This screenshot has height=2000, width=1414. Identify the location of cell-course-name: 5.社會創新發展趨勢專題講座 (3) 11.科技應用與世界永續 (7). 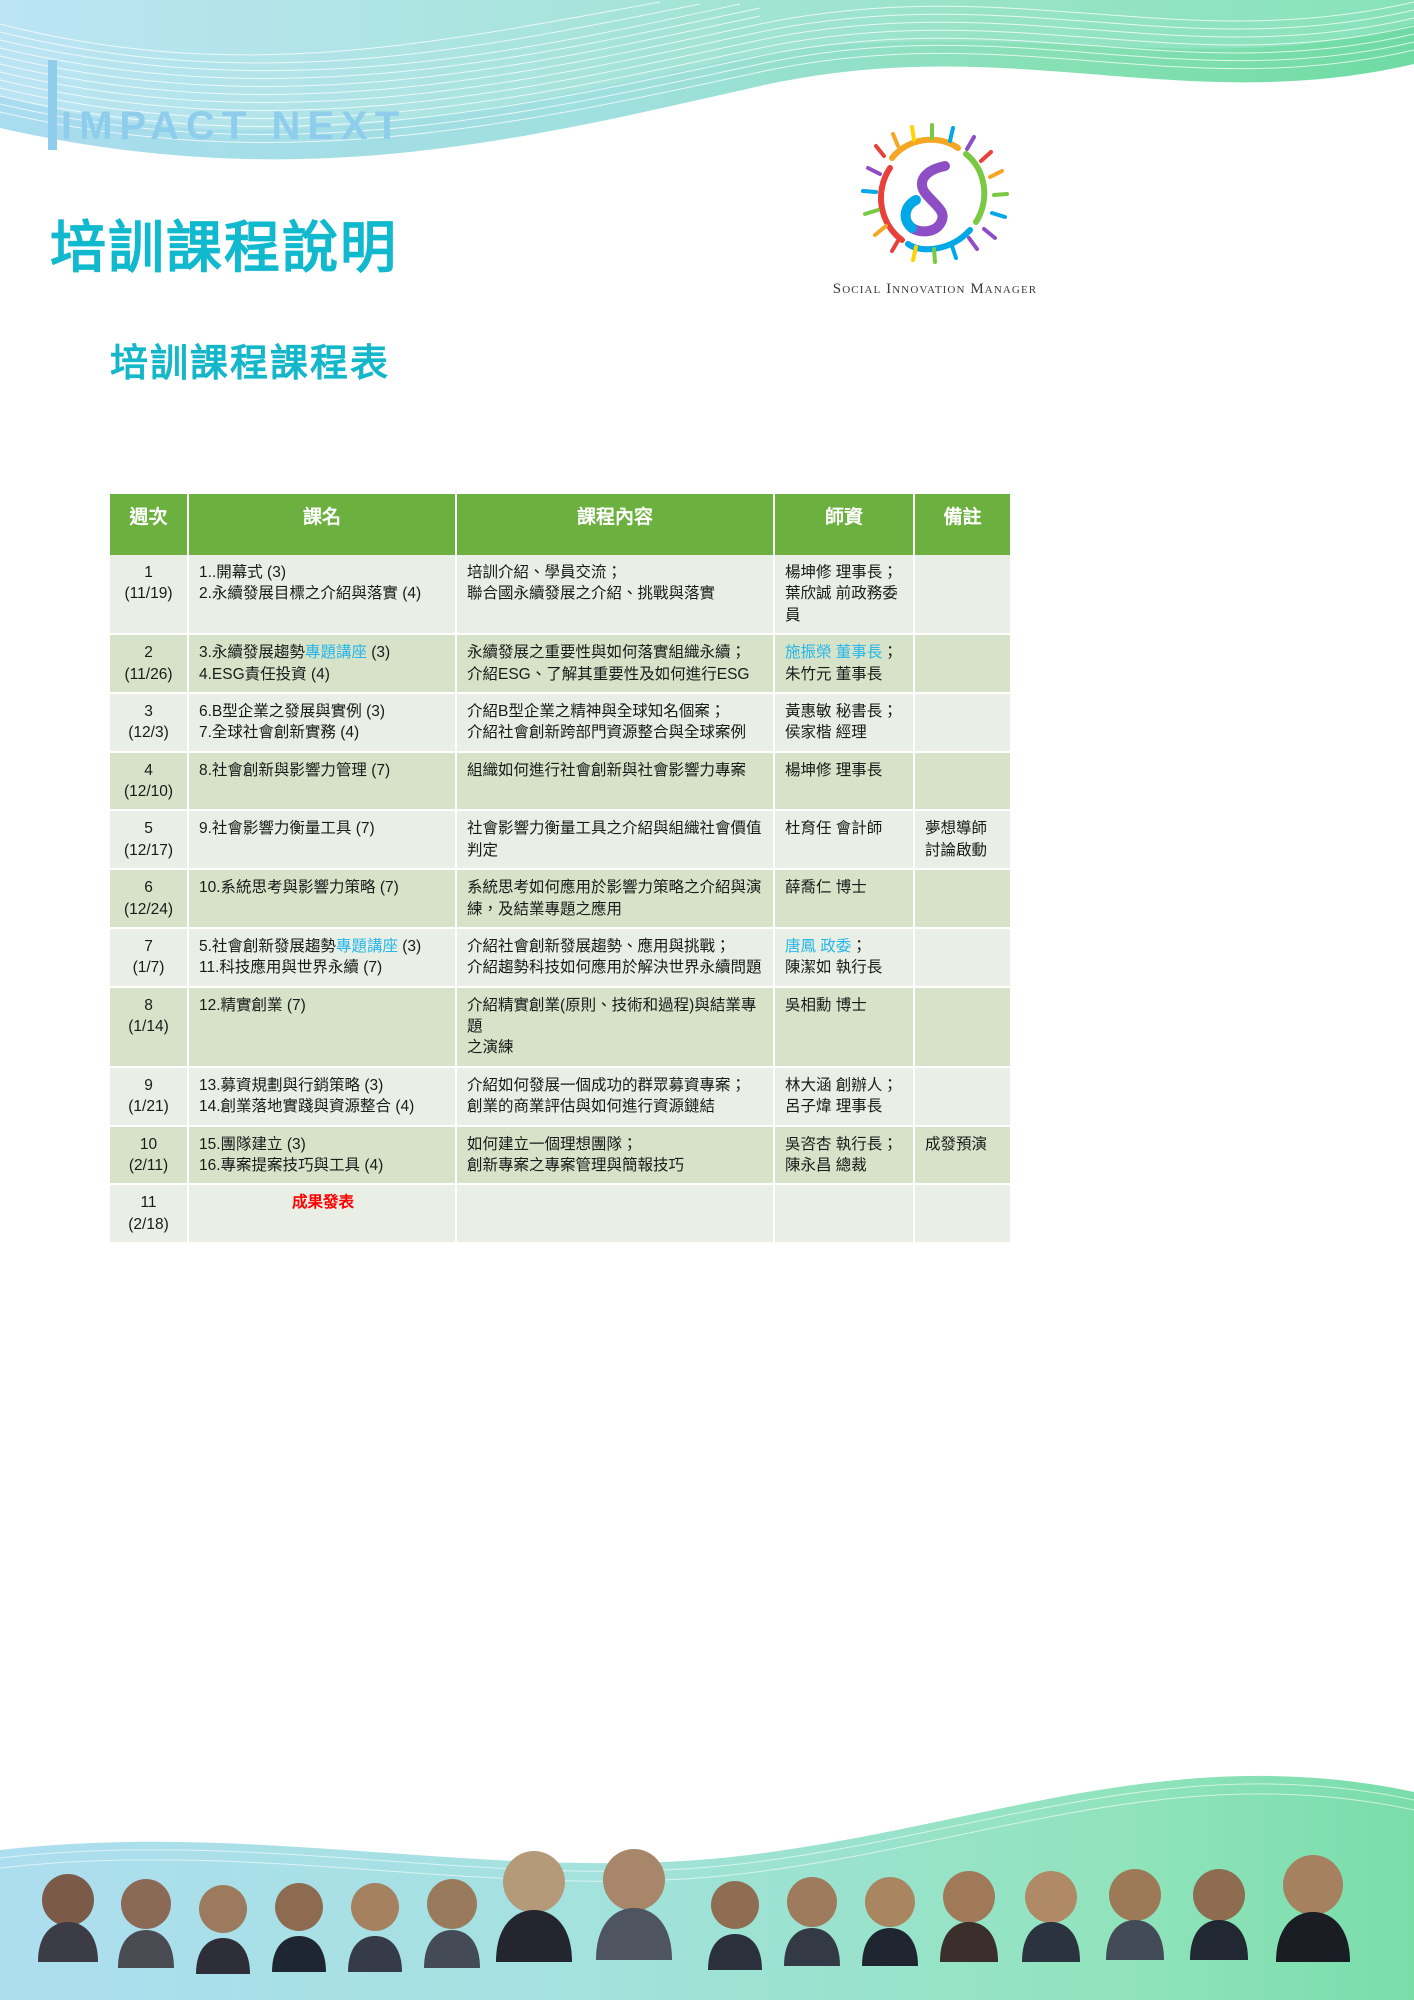
(322, 957).